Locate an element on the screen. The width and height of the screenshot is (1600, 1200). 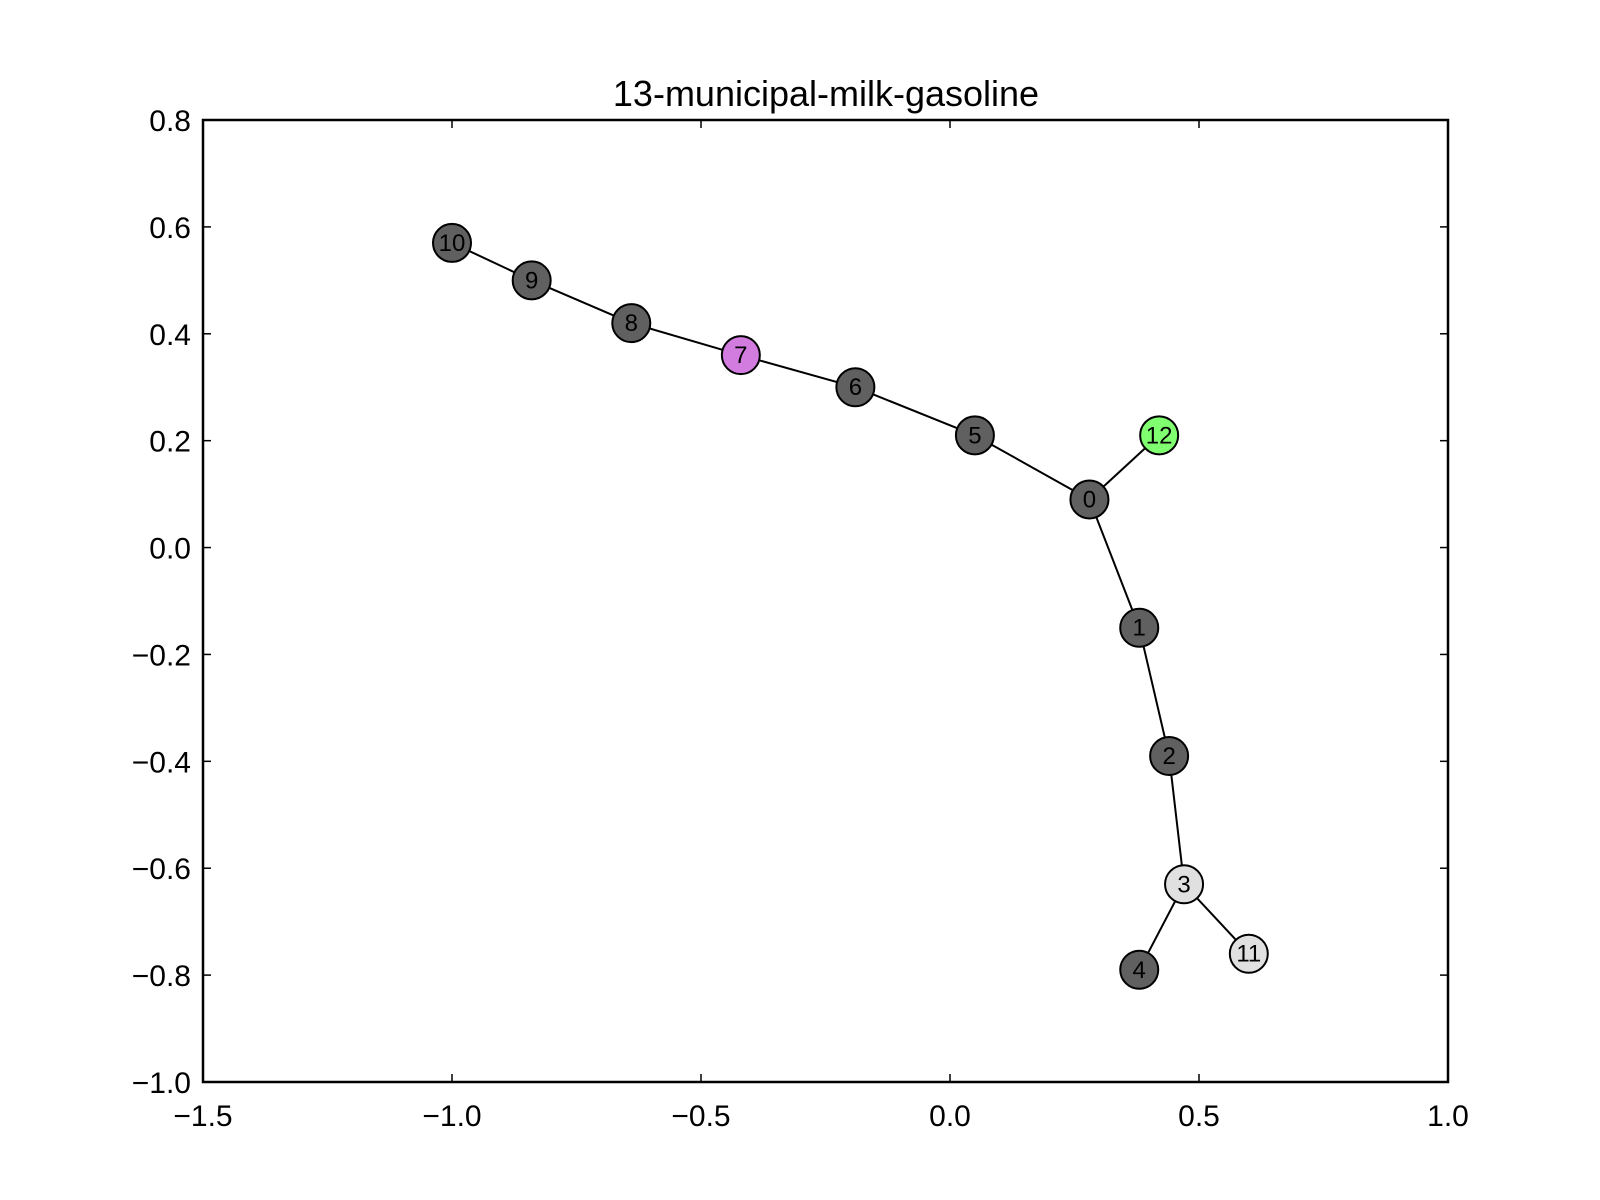
chart-title: 13-municipal-milk-gasoline is located at coordinates (826, 93).